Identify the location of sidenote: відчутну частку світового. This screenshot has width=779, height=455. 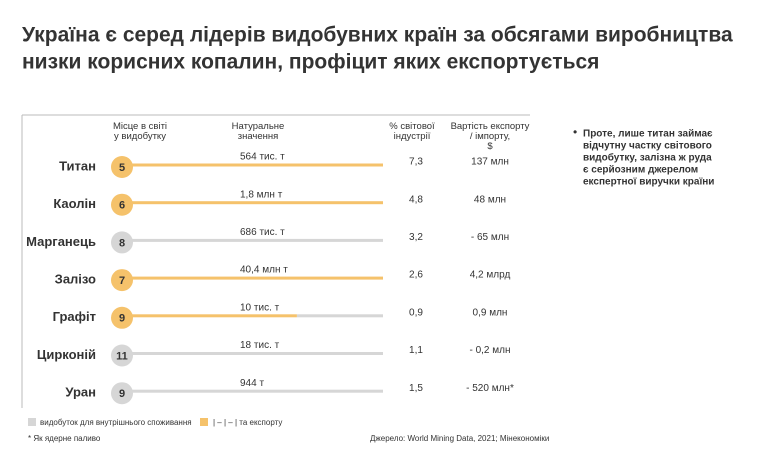
(647, 146).